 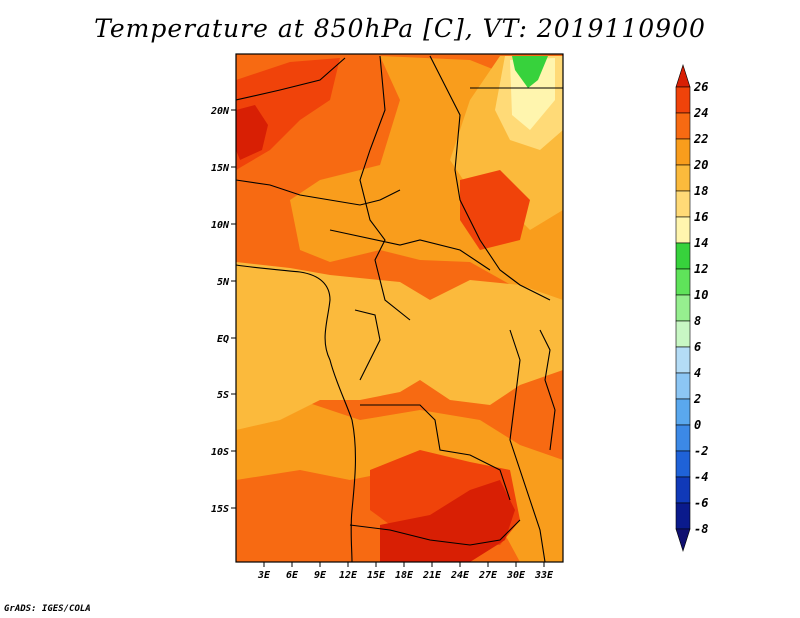 I want to click on lat-axis: 20N 15N 10N 5N EQ 5S 10S 15S, so click(x=223, y=310).